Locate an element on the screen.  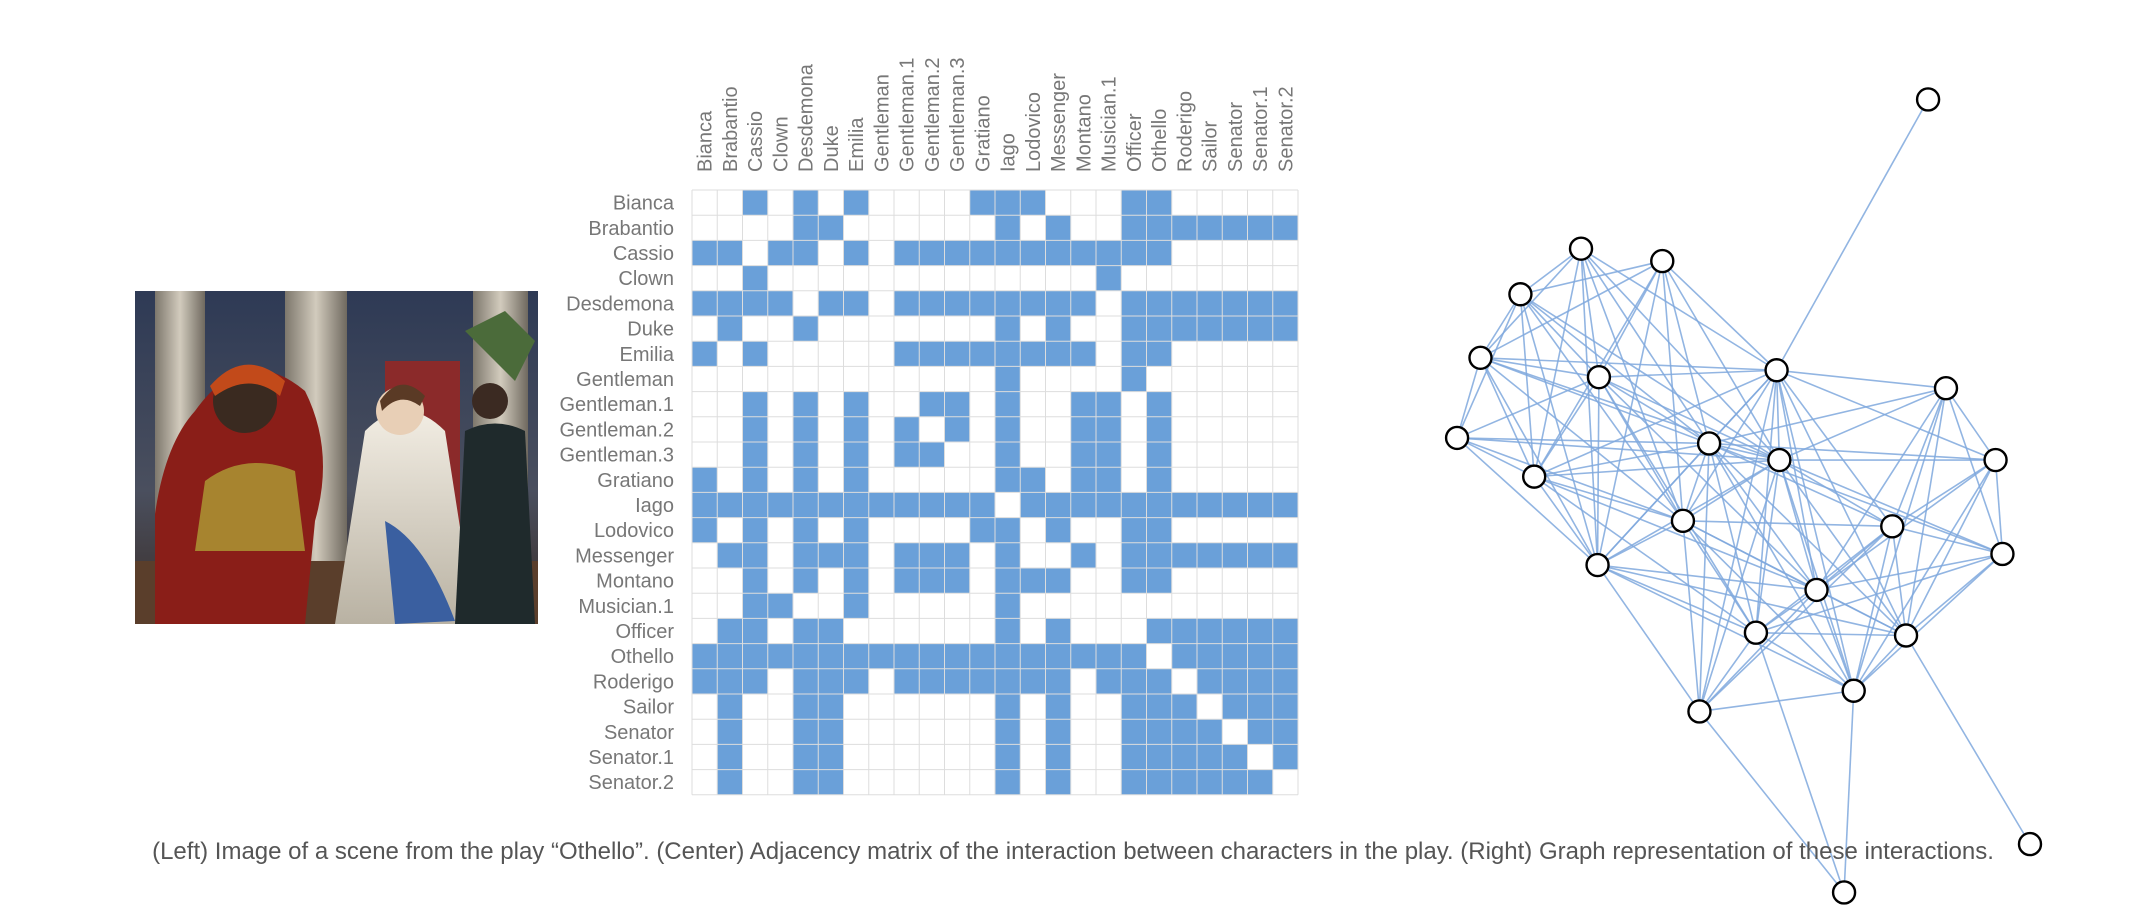
row-label: Gratiano is located at coordinates (635, 481).